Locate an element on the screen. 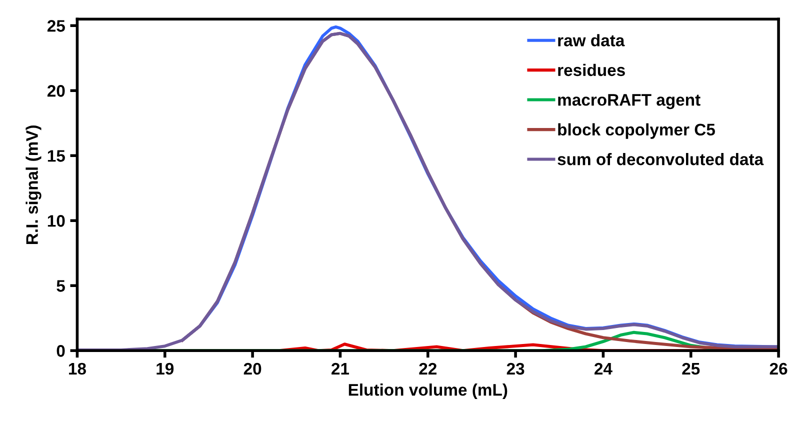 The width and height of the screenshot is (788, 425). legend-label: macroRAFT agent is located at coordinates (629, 102).